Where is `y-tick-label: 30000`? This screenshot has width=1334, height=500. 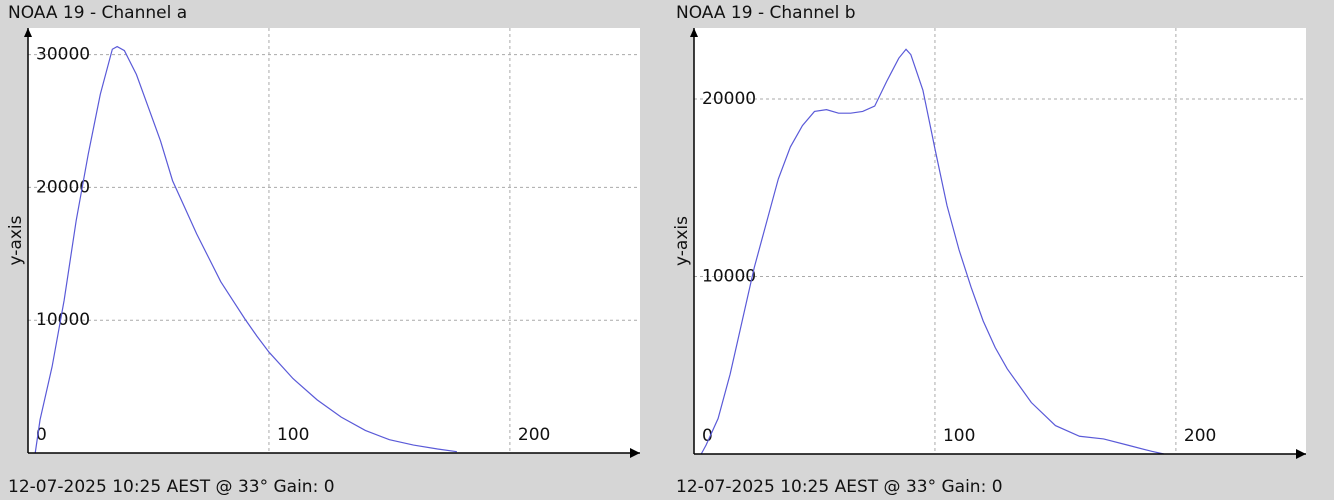 y-tick-label: 30000 is located at coordinates (63, 55).